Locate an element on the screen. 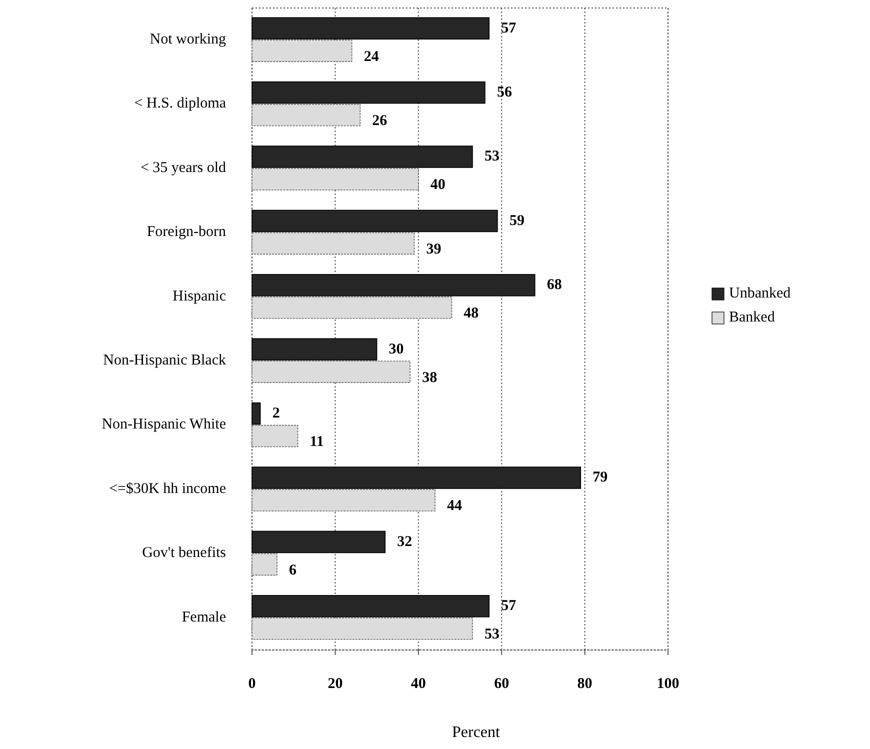 This screenshot has height=749, width=870. x-axis-title: Percent is located at coordinates (476, 732).